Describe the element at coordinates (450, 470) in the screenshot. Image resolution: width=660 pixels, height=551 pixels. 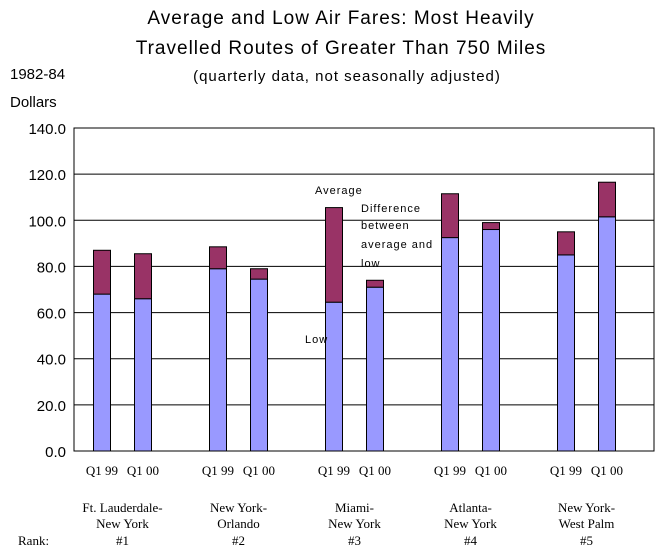
I see `x-tick-label-g4-b1: Q1 99` at that location.